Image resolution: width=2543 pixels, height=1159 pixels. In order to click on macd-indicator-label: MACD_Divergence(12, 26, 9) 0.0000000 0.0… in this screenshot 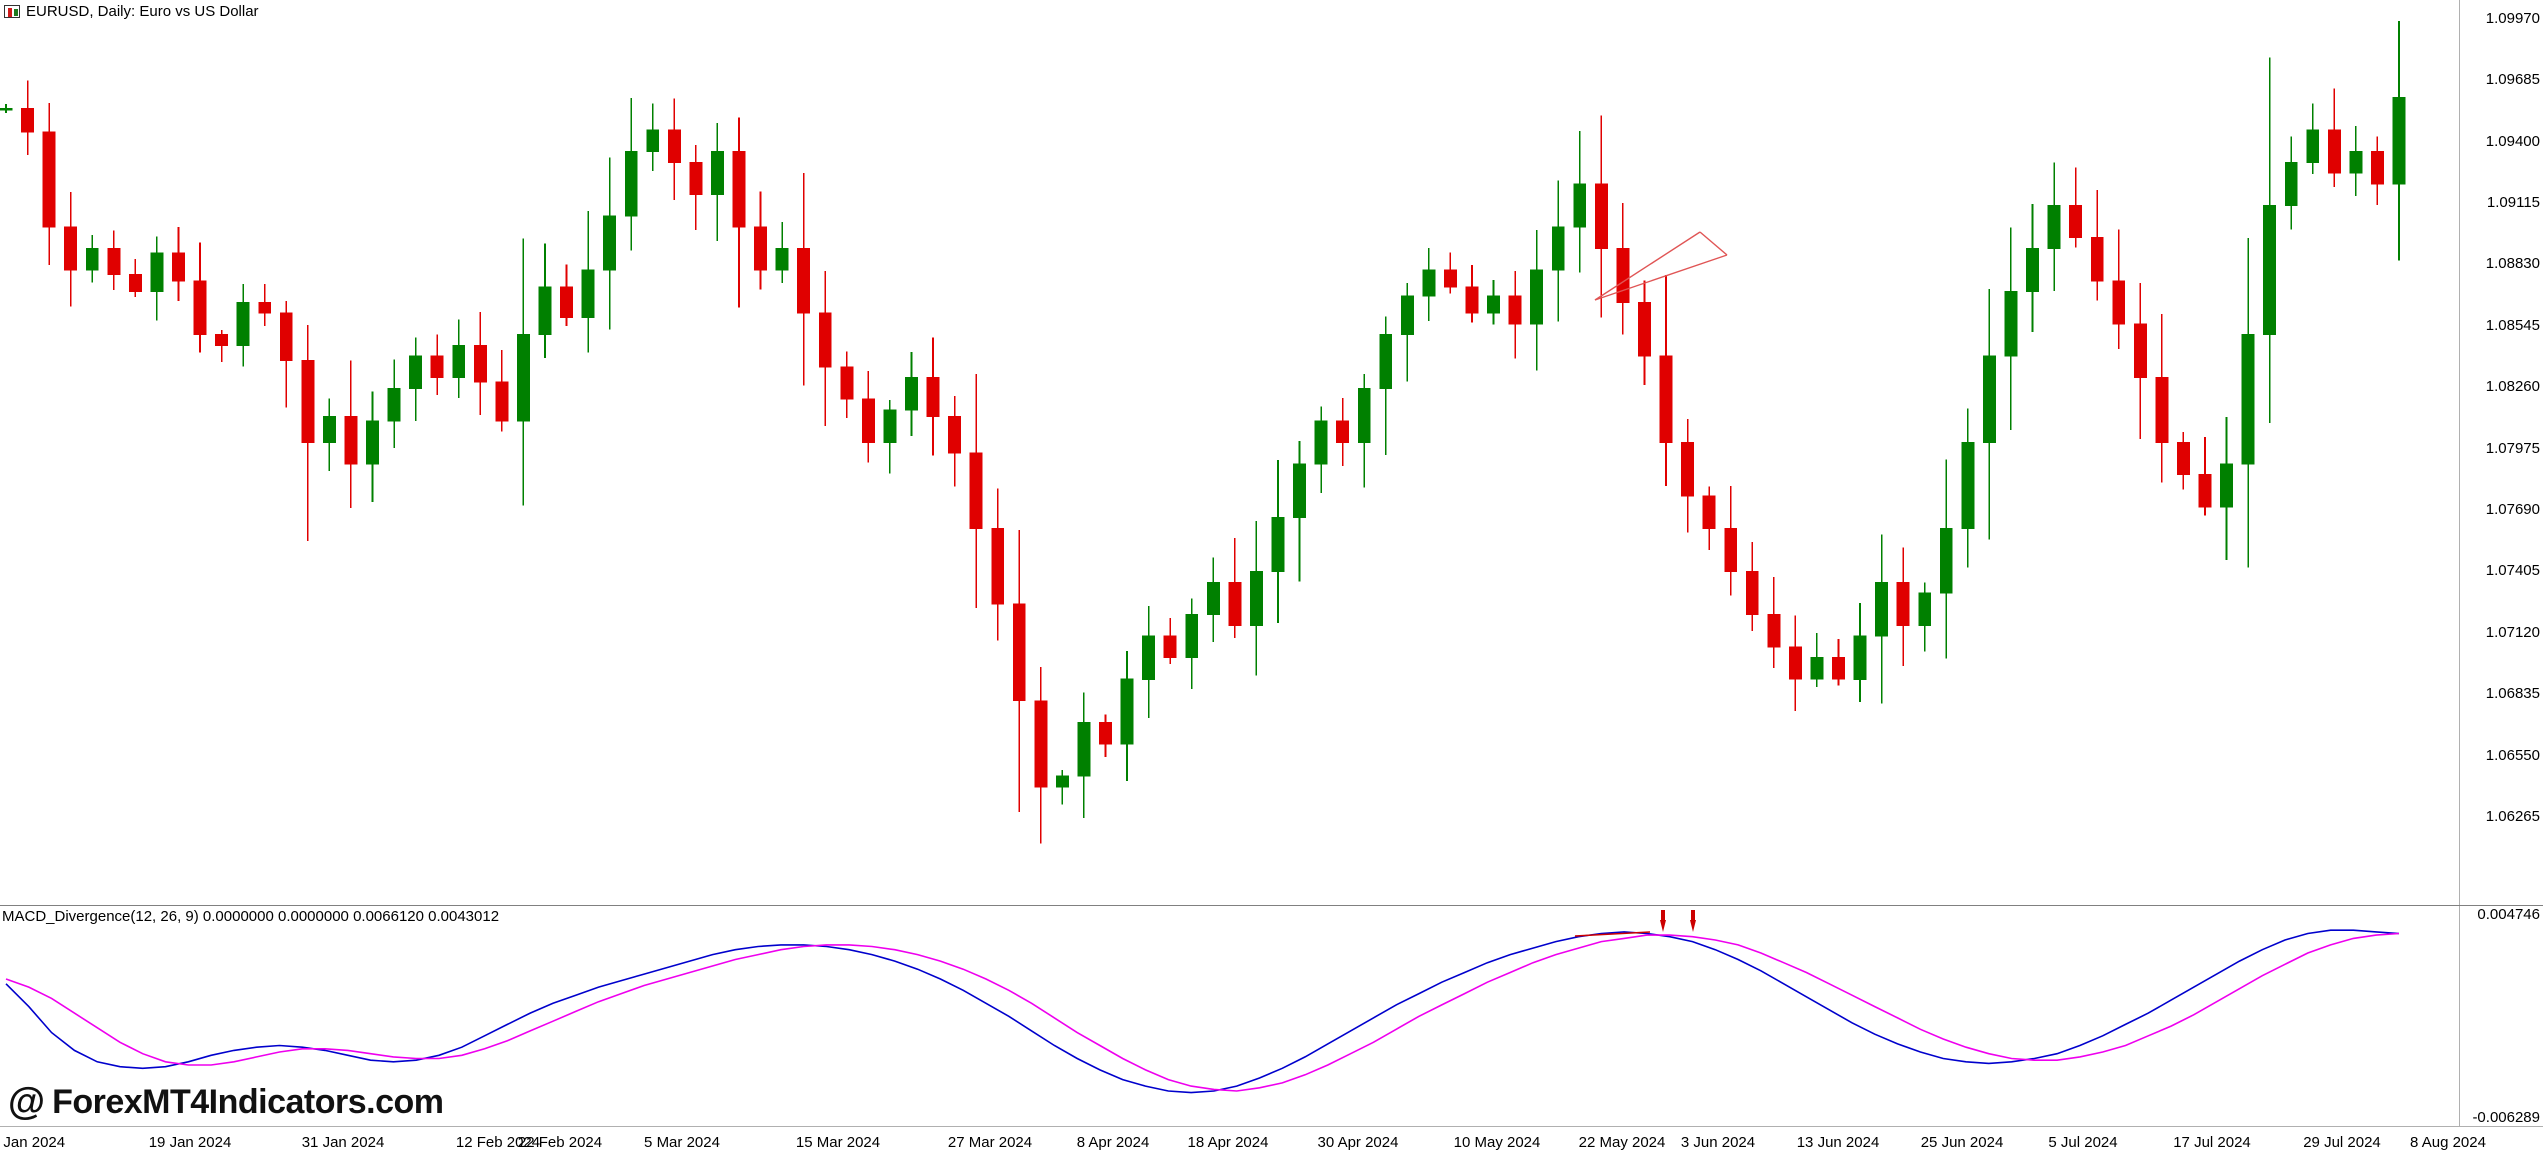, I will do `click(251, 916)`.